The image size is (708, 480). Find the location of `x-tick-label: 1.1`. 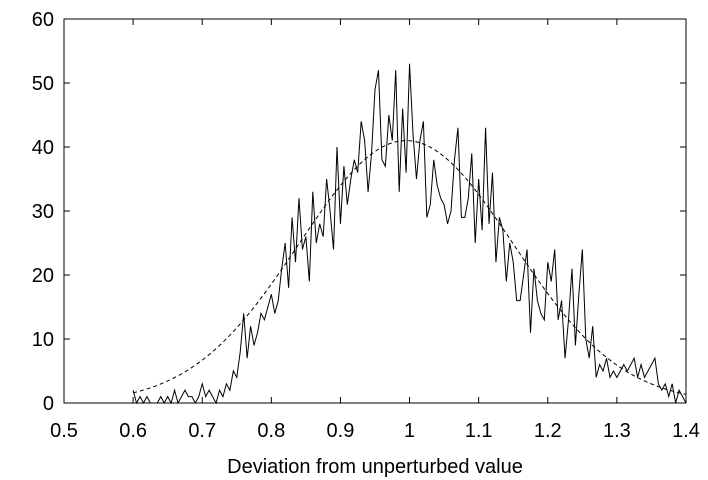

x-tick-label: 1.1 is located at coordinates (479, 431).